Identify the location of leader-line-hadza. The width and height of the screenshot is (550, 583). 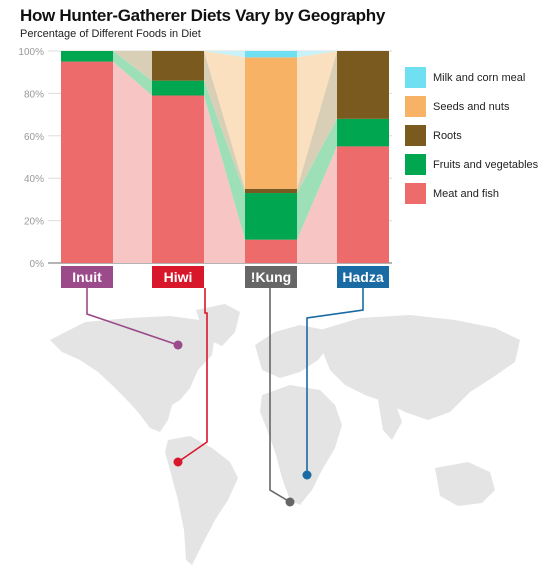
(335, 381).